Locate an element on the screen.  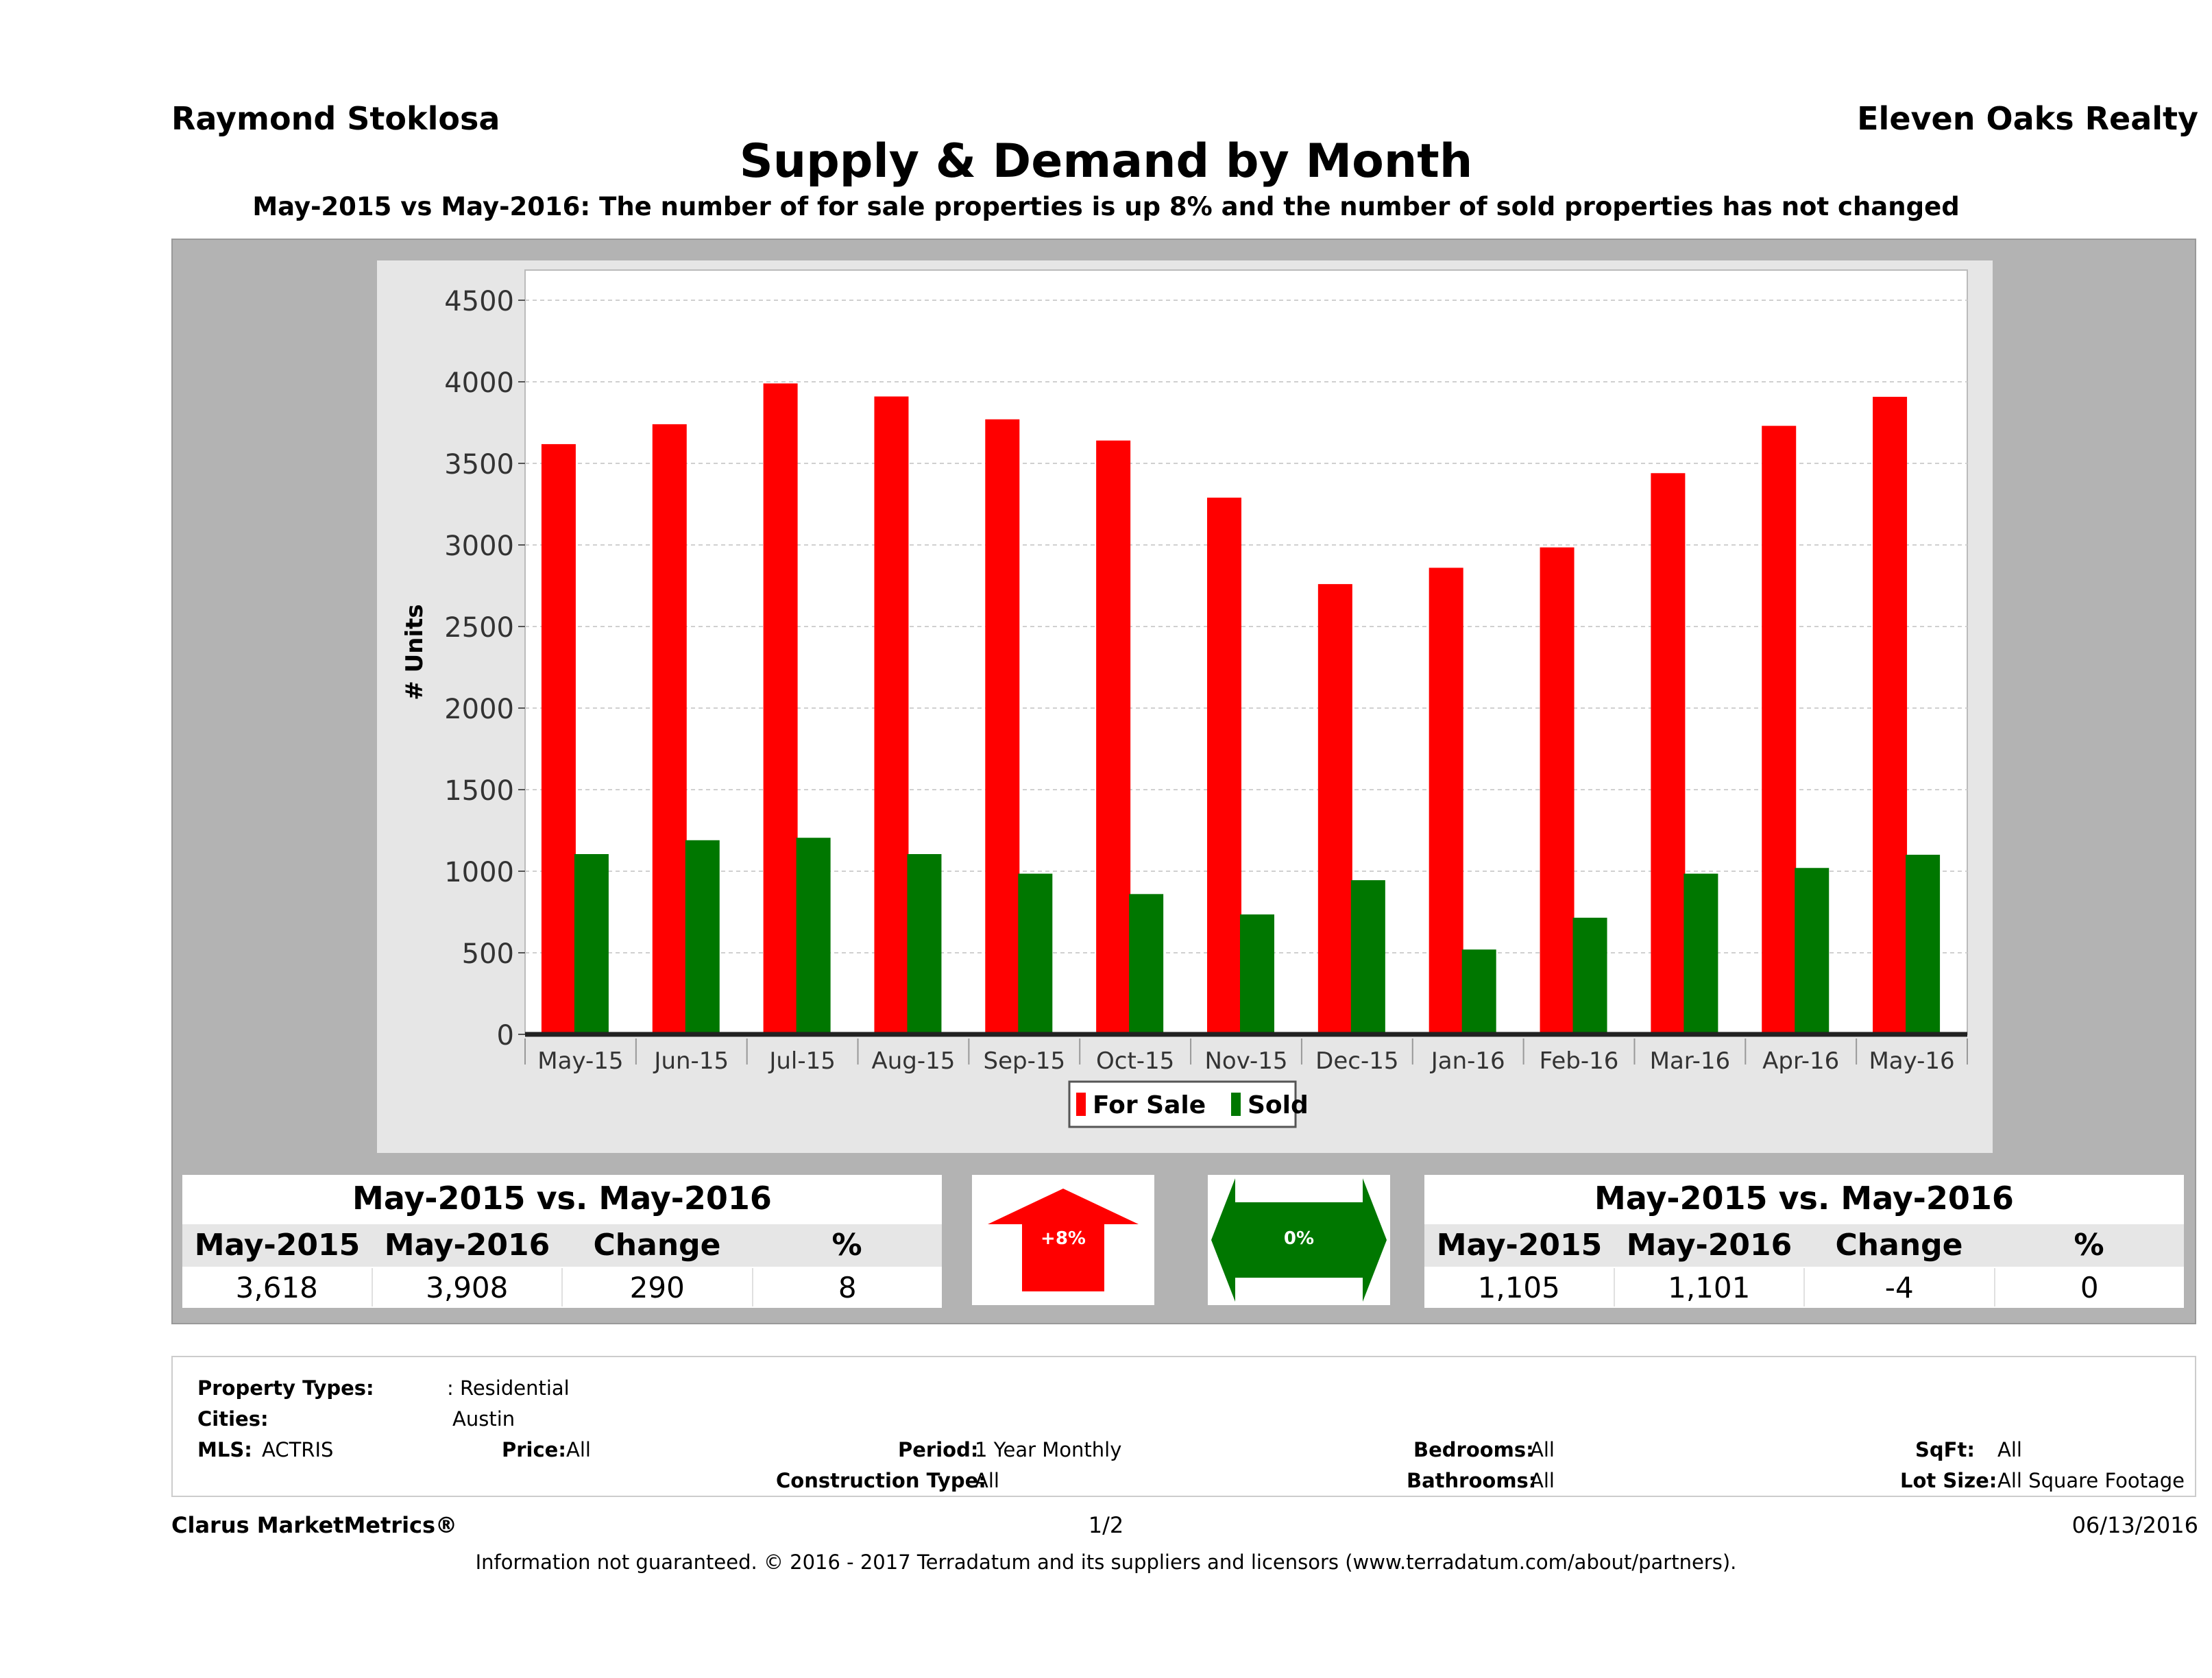
sqft-value: All is located at coordinates (2010, 1449).